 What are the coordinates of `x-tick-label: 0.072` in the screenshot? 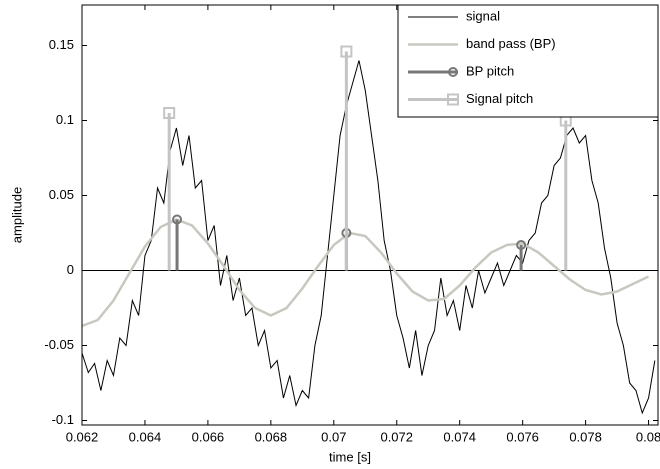 It's located at (396, 436).